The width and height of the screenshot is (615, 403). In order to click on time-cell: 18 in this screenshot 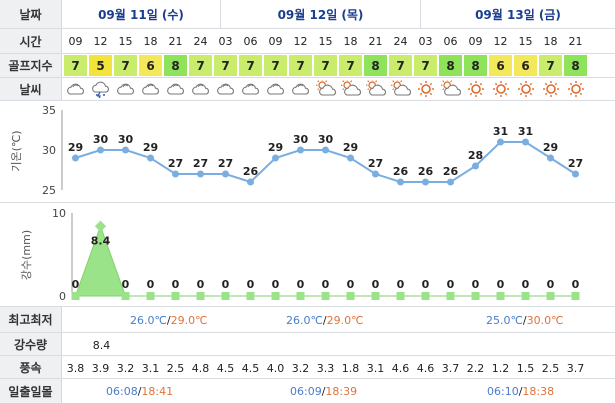, I will do `click(150, 41)`.